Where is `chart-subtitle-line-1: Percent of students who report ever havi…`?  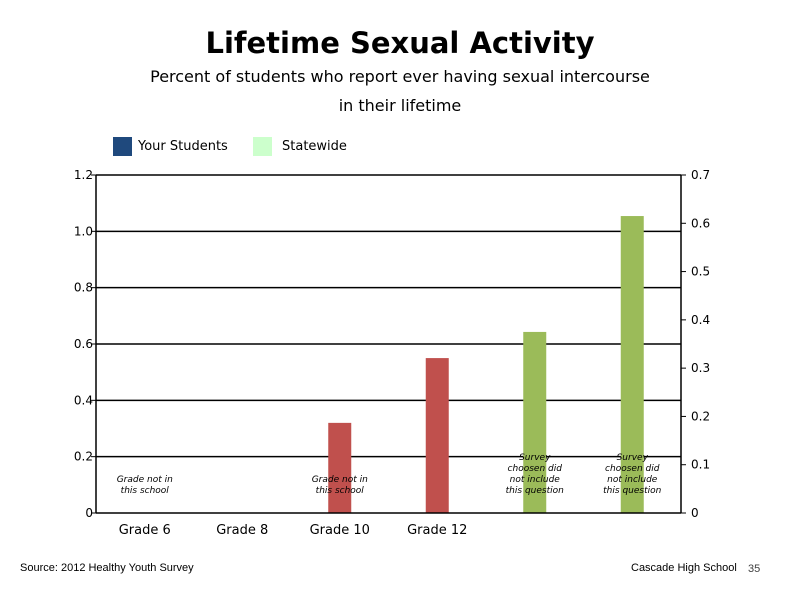 chart-subtitle-line-1: Percent of students who report ever havi… is located at coordinates (400, 76).